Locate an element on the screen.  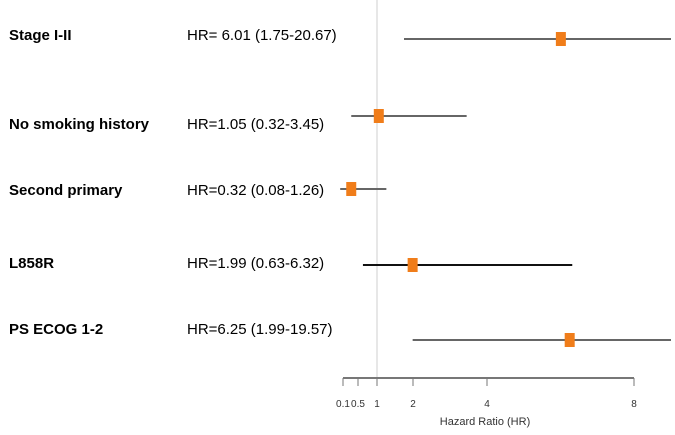
x-tick-label-1: 0.5 is located at coordinates (358, 404).